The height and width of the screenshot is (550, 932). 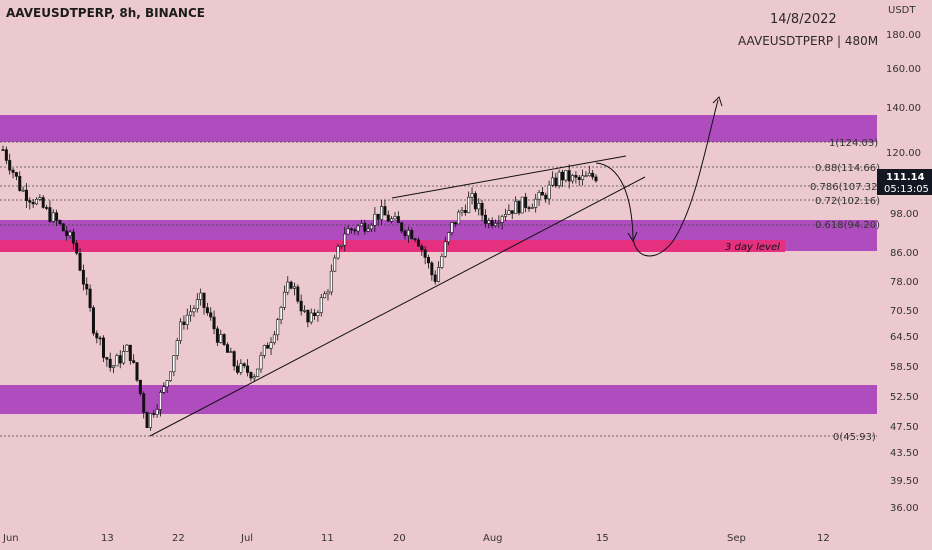 I want to click on resistance-zone, so click(x=438, y=128).